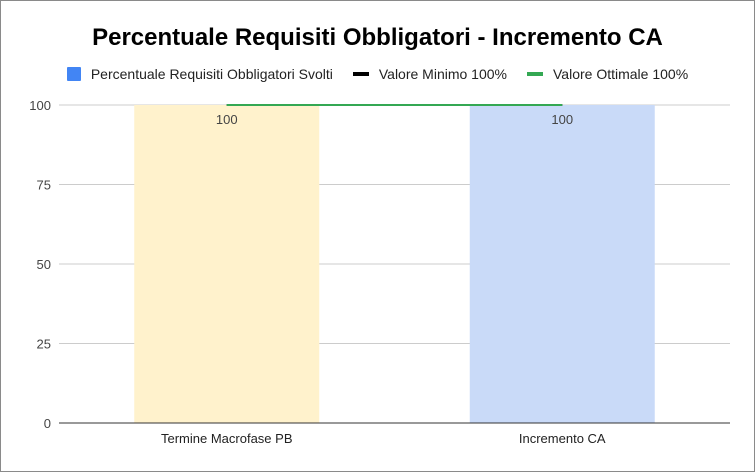 Image resolution: width=755 pixels, height=472 pixels. I want to click on y-tick-label-75: 75, so click(44, 185).